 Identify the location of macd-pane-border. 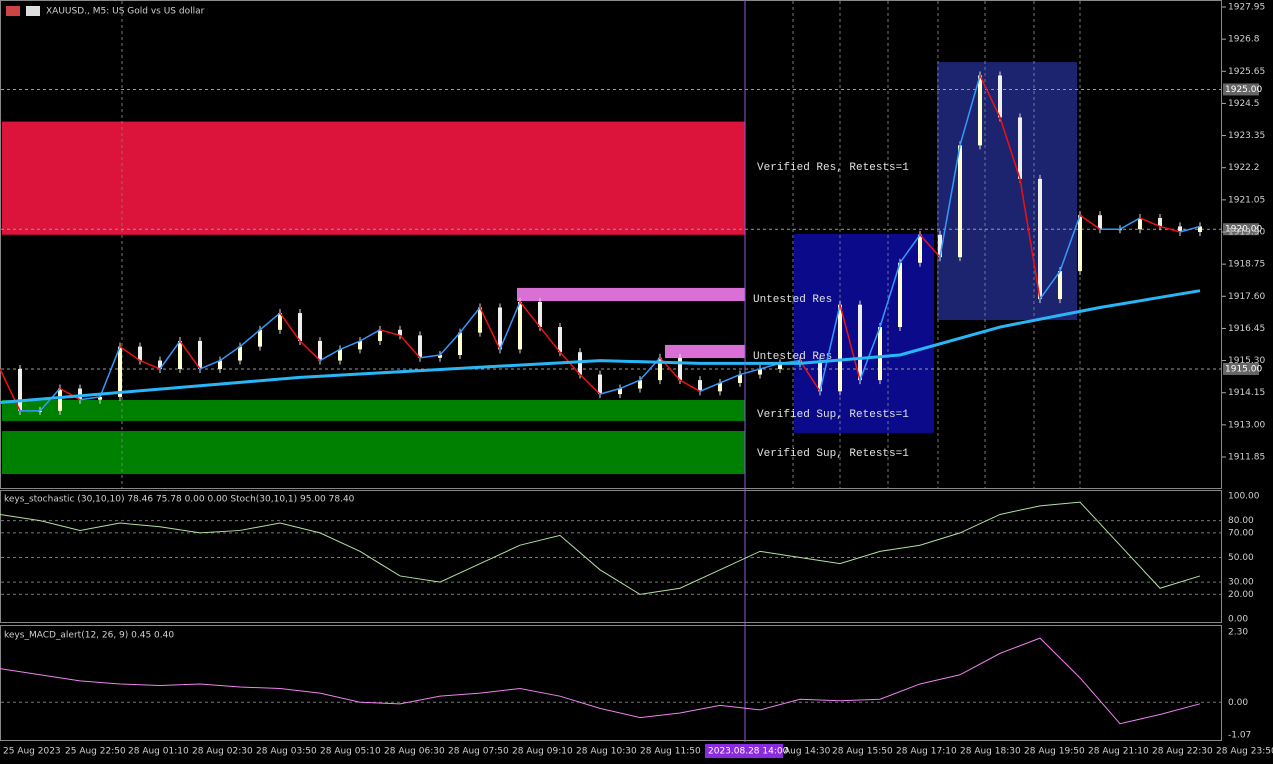
(611, 683).